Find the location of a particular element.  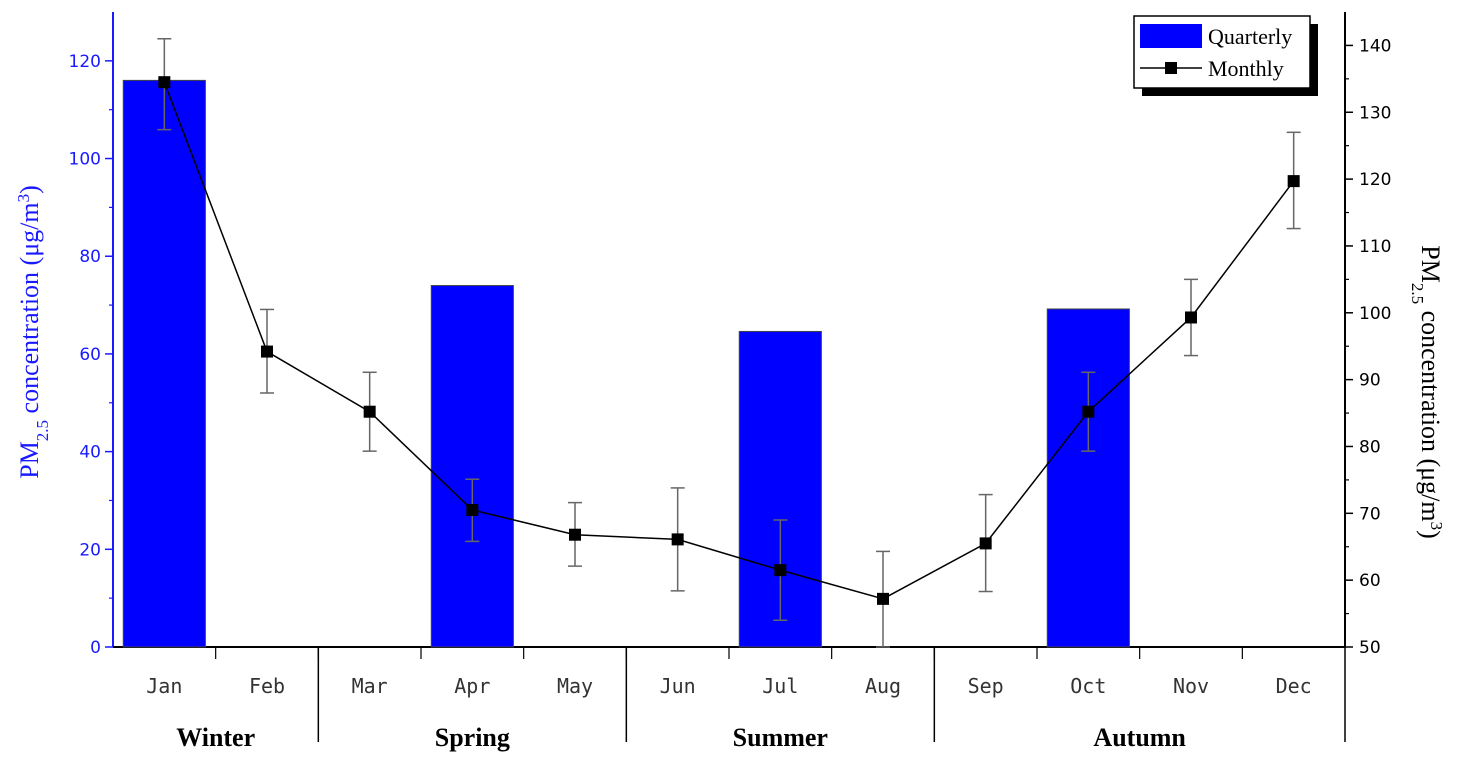

quarterly-bar-oct is located at coordinates (1088, 478).